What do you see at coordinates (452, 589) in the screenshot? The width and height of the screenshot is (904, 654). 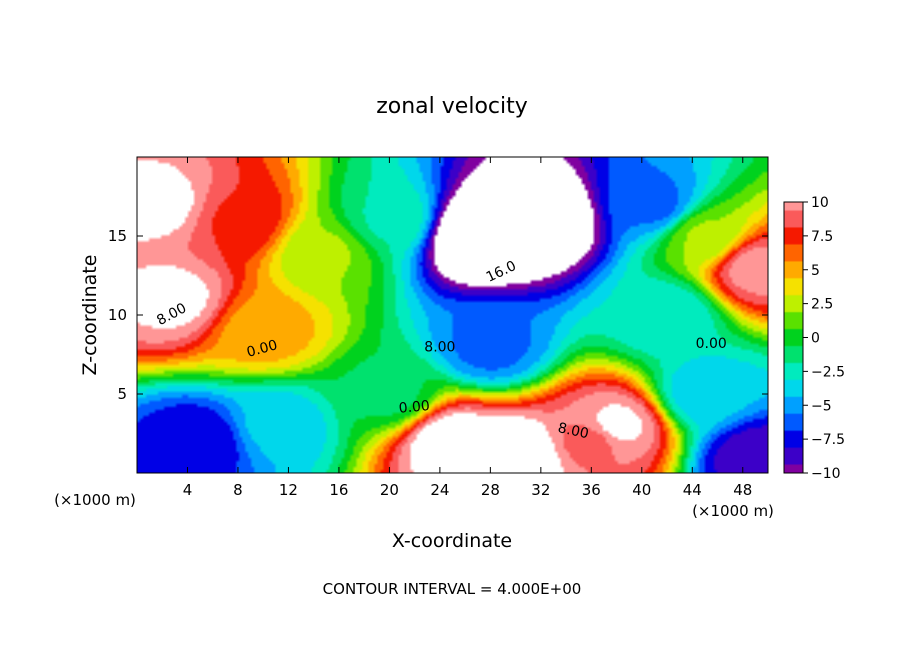 I see `contour-interval-note: CONTOUR INTERVAL = 4.000E+00` at bounding box center [452, 589].